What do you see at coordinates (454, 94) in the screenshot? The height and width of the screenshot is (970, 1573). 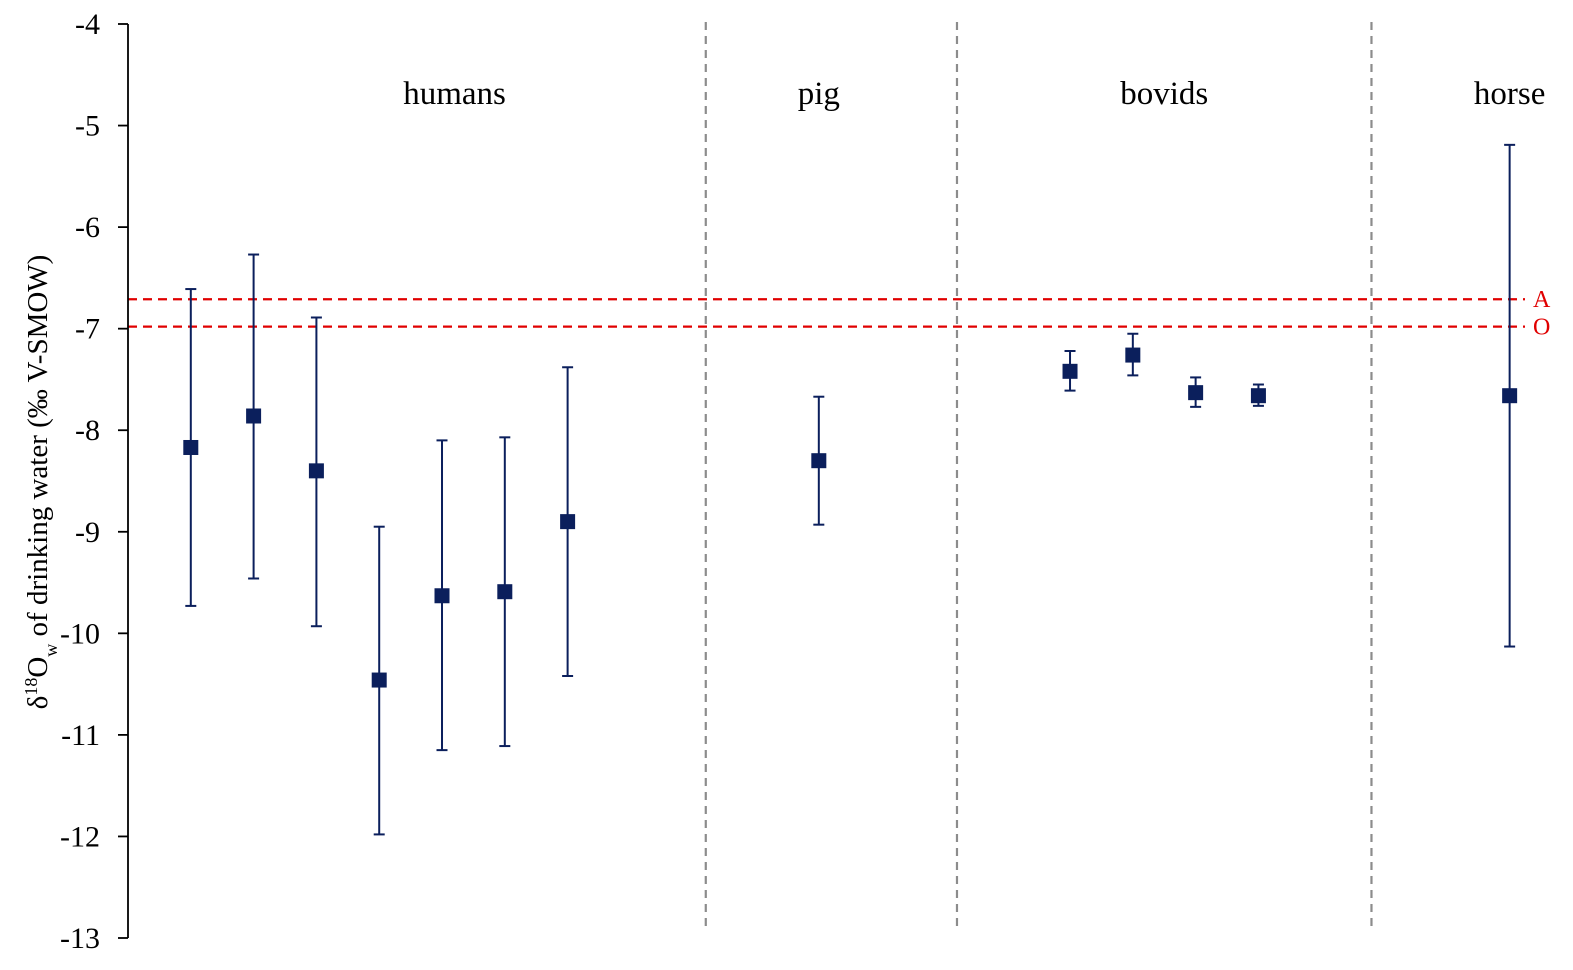 I see `group-label-humans: humans` at bounding box center [454, 94].